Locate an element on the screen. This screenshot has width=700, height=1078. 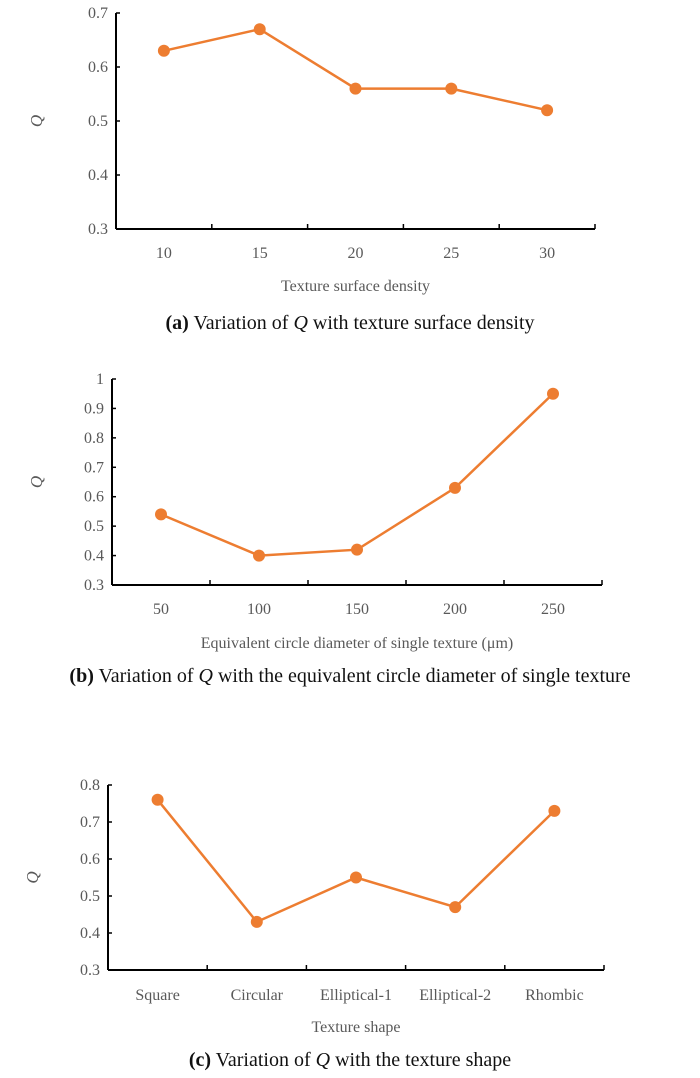
x-tick-label: Elliptical-2 is located at coordinates (455, 995).